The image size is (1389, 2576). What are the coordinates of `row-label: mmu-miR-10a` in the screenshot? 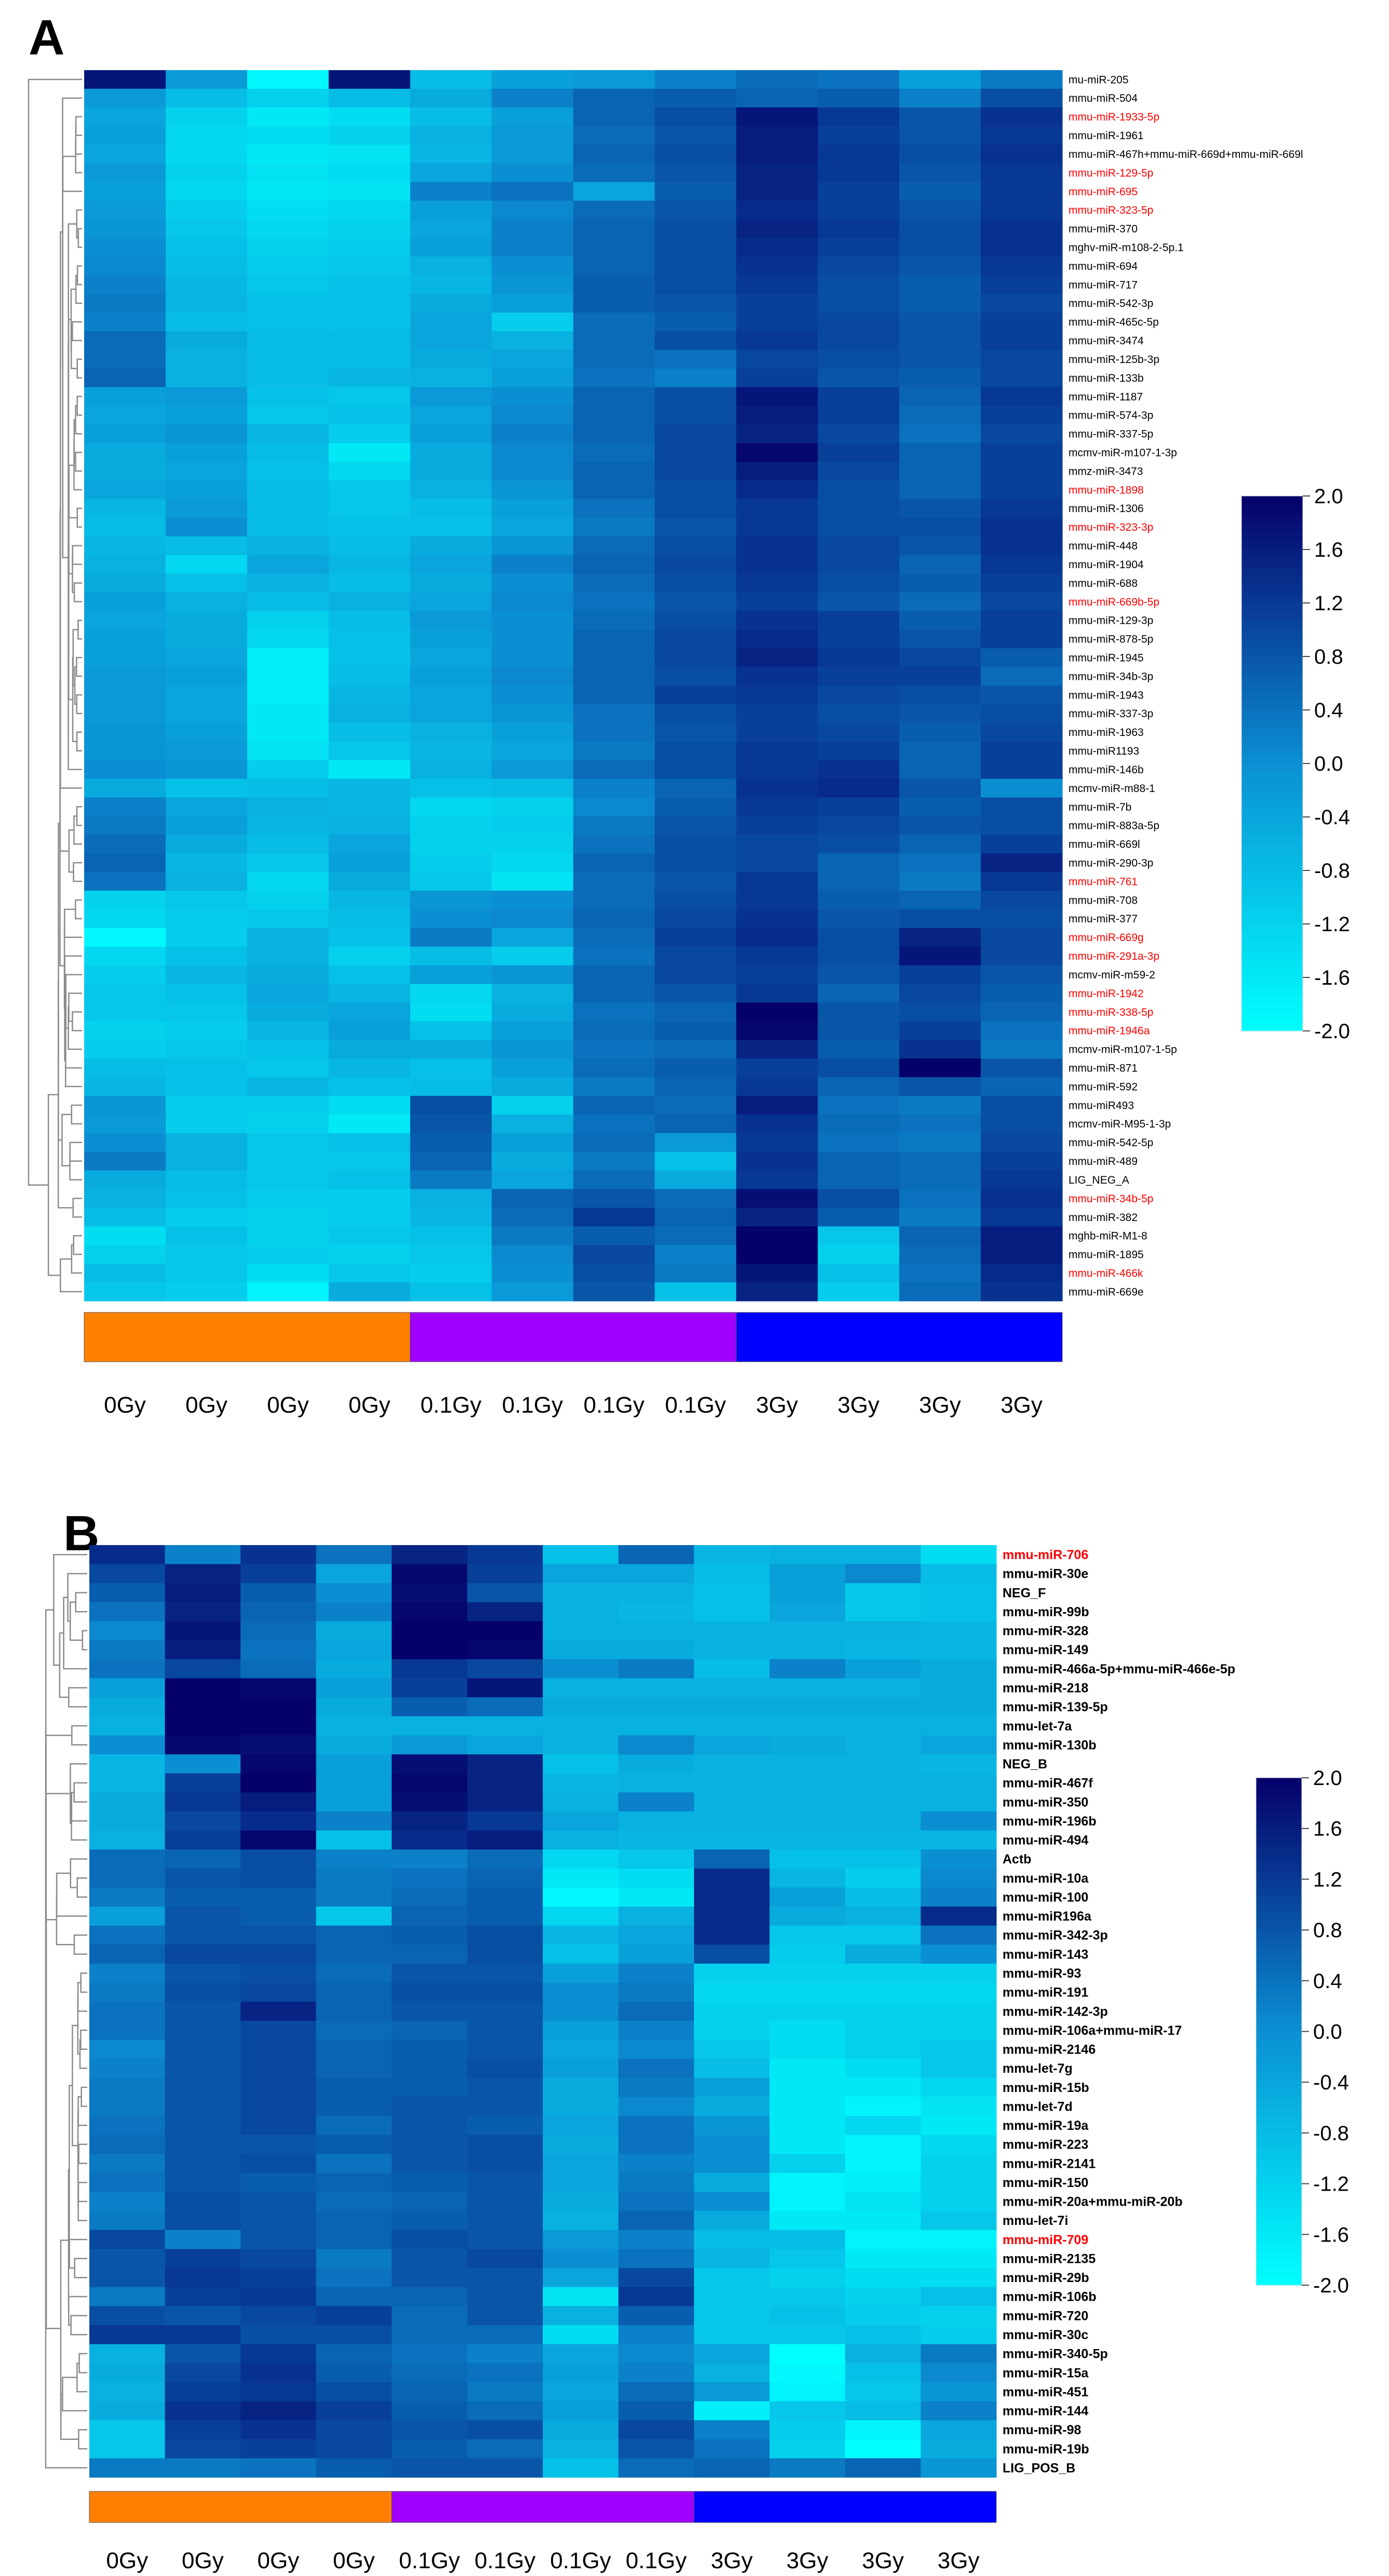 It's located at (1046, 1879).